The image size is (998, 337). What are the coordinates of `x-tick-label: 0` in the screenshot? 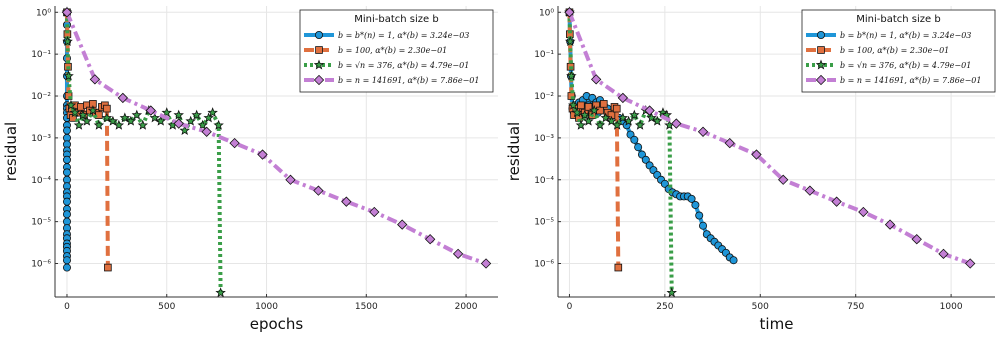 It's located at (67, 307).